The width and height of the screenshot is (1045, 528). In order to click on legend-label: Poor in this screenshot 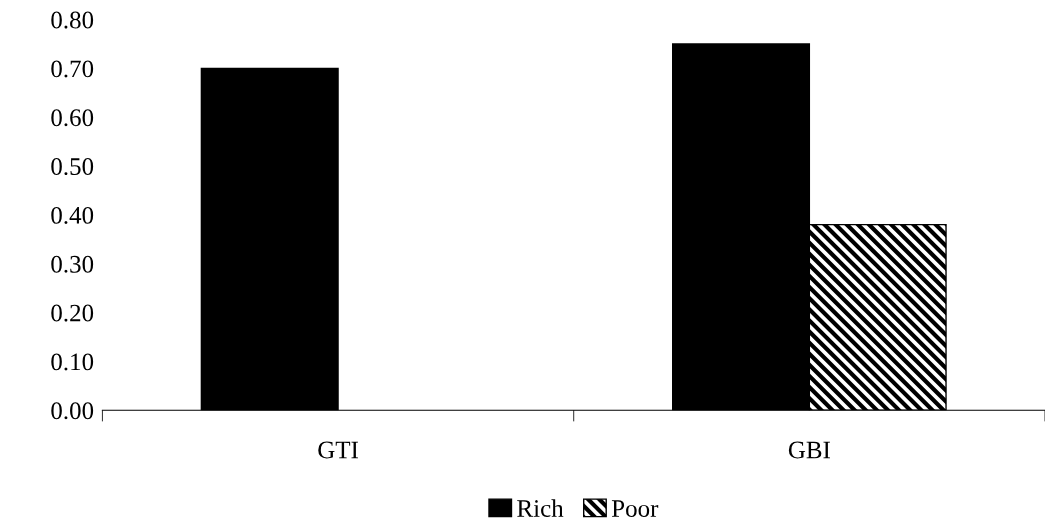, I will do `click(635, 508)`.